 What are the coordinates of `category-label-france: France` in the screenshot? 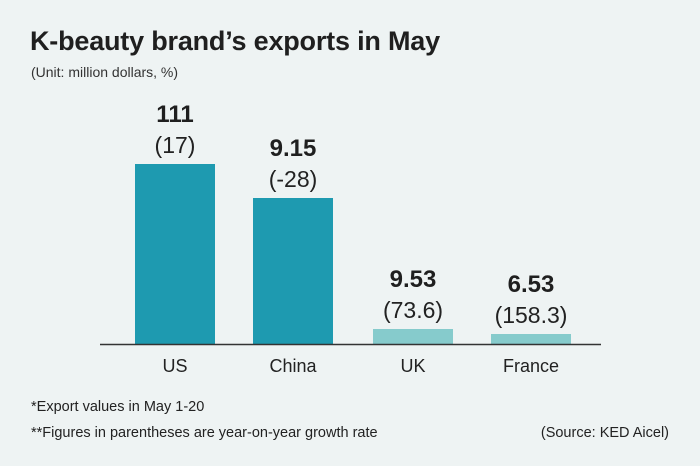 It's located at (531, 366).